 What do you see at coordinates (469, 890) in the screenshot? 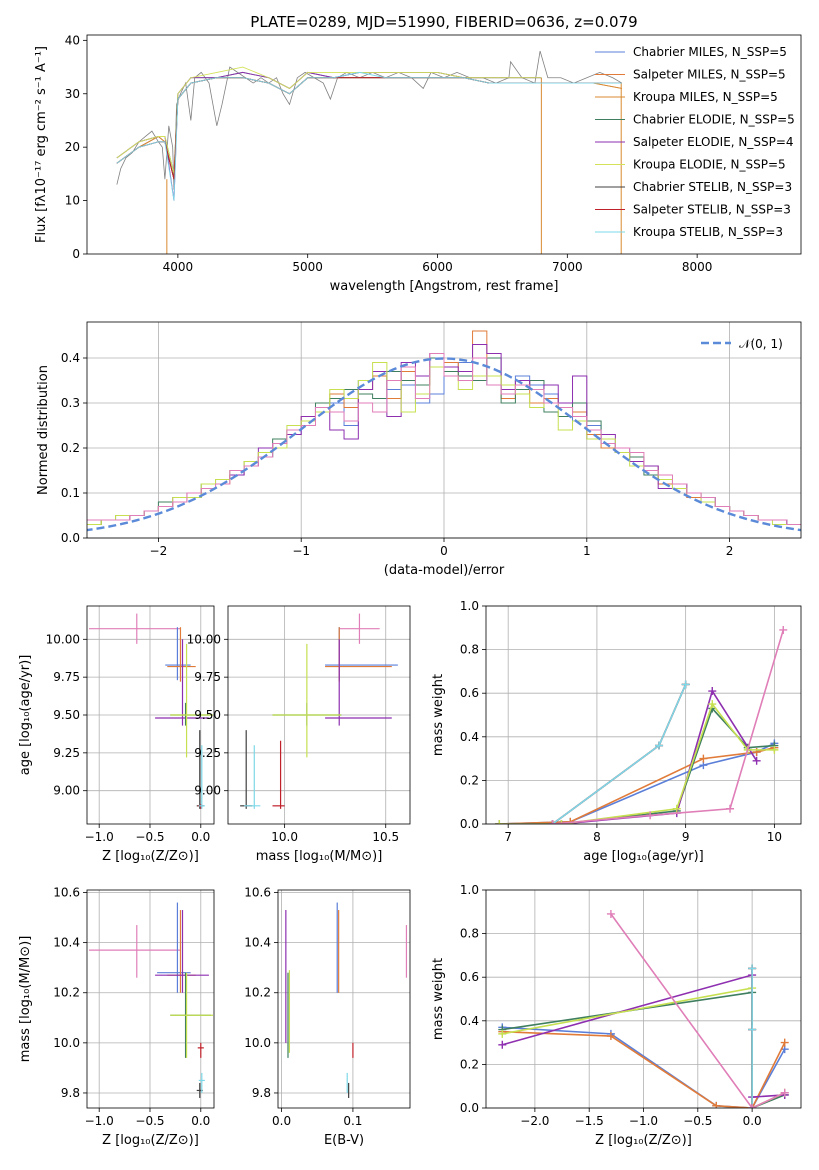
I see `y-tick-label: 1.0` at bounding box center [469, 890].